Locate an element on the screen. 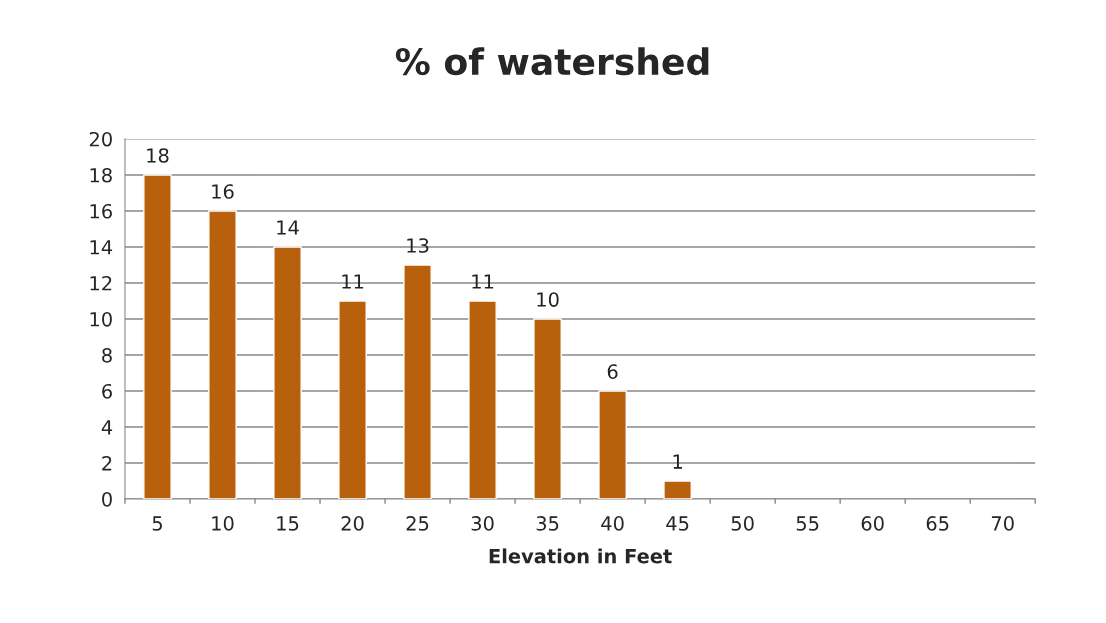 The height and width of the screenshot is (623, 1106). x-tick-label: 40 is located at coordinates (612, 523).